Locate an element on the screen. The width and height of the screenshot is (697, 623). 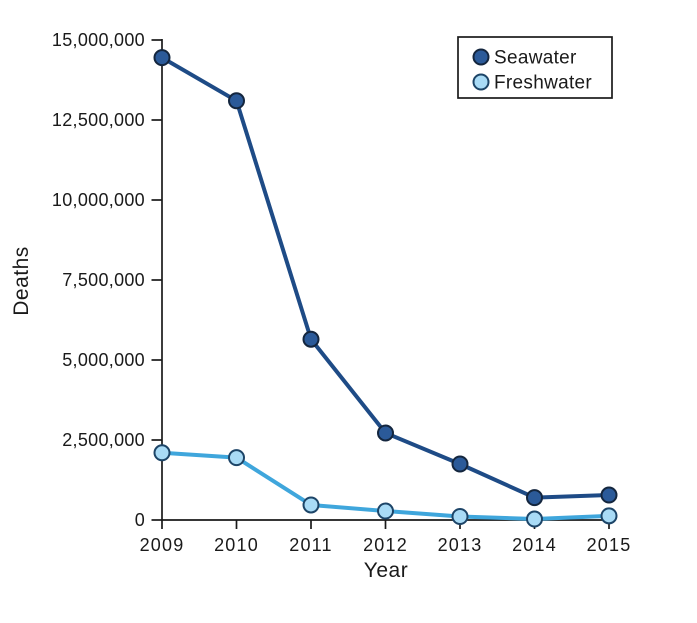
y-tick-label: 2,500,000 is located at coordinates (103, 440).